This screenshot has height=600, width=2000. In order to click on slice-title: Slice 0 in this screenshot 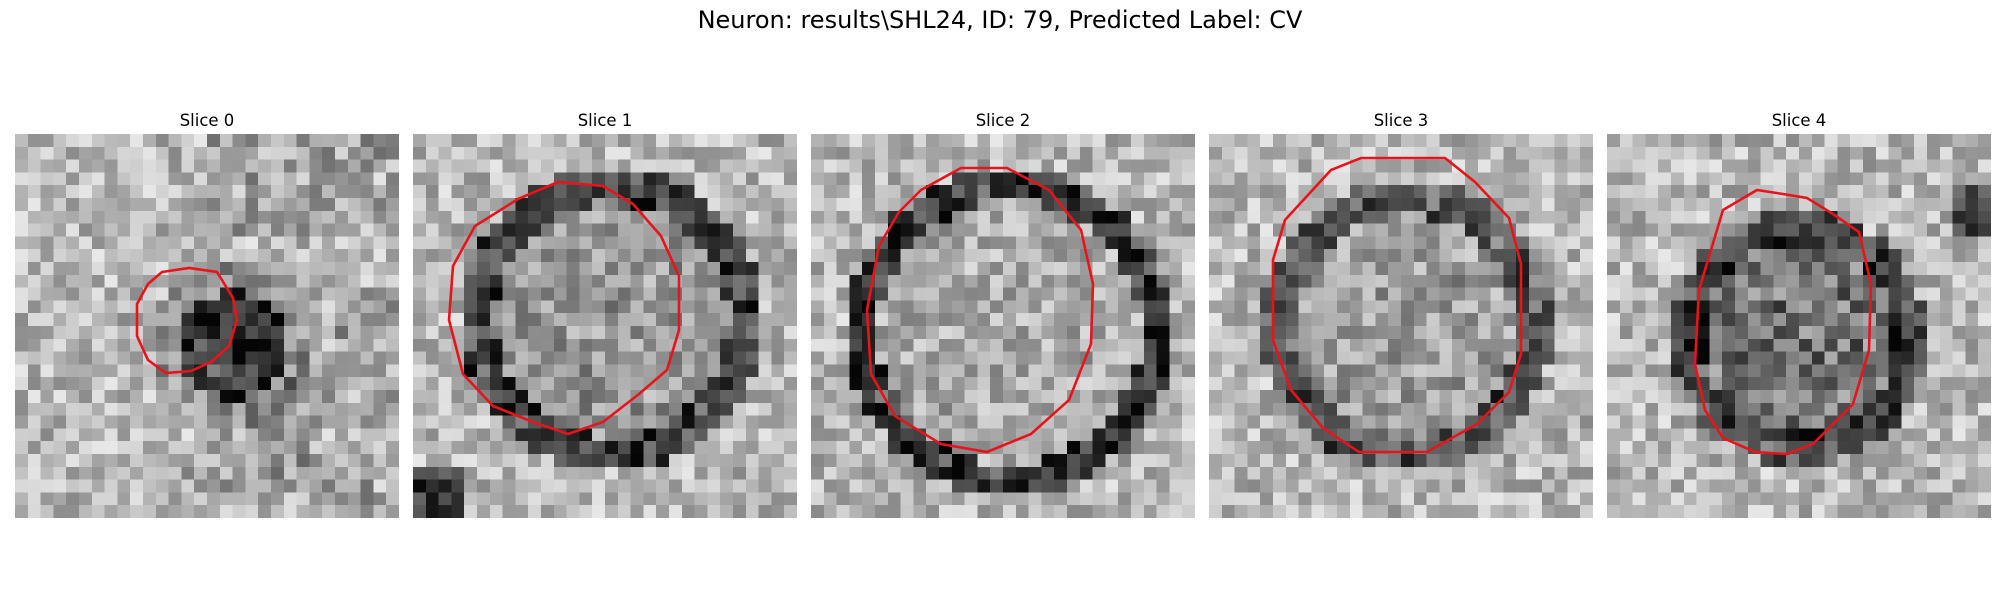, I will do `click(207, 120)`.